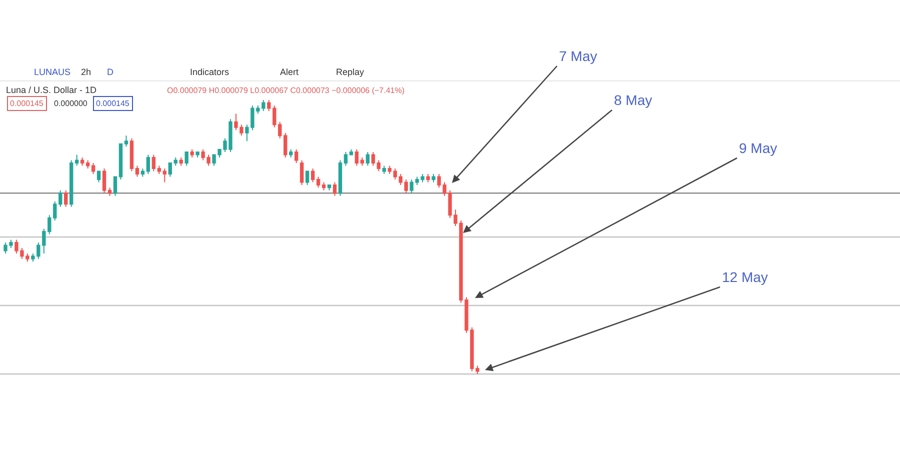  What do you see at coordinates (758, 148) in the screenshot?
I see `text: 9 May` at bounding box center [758, 148].